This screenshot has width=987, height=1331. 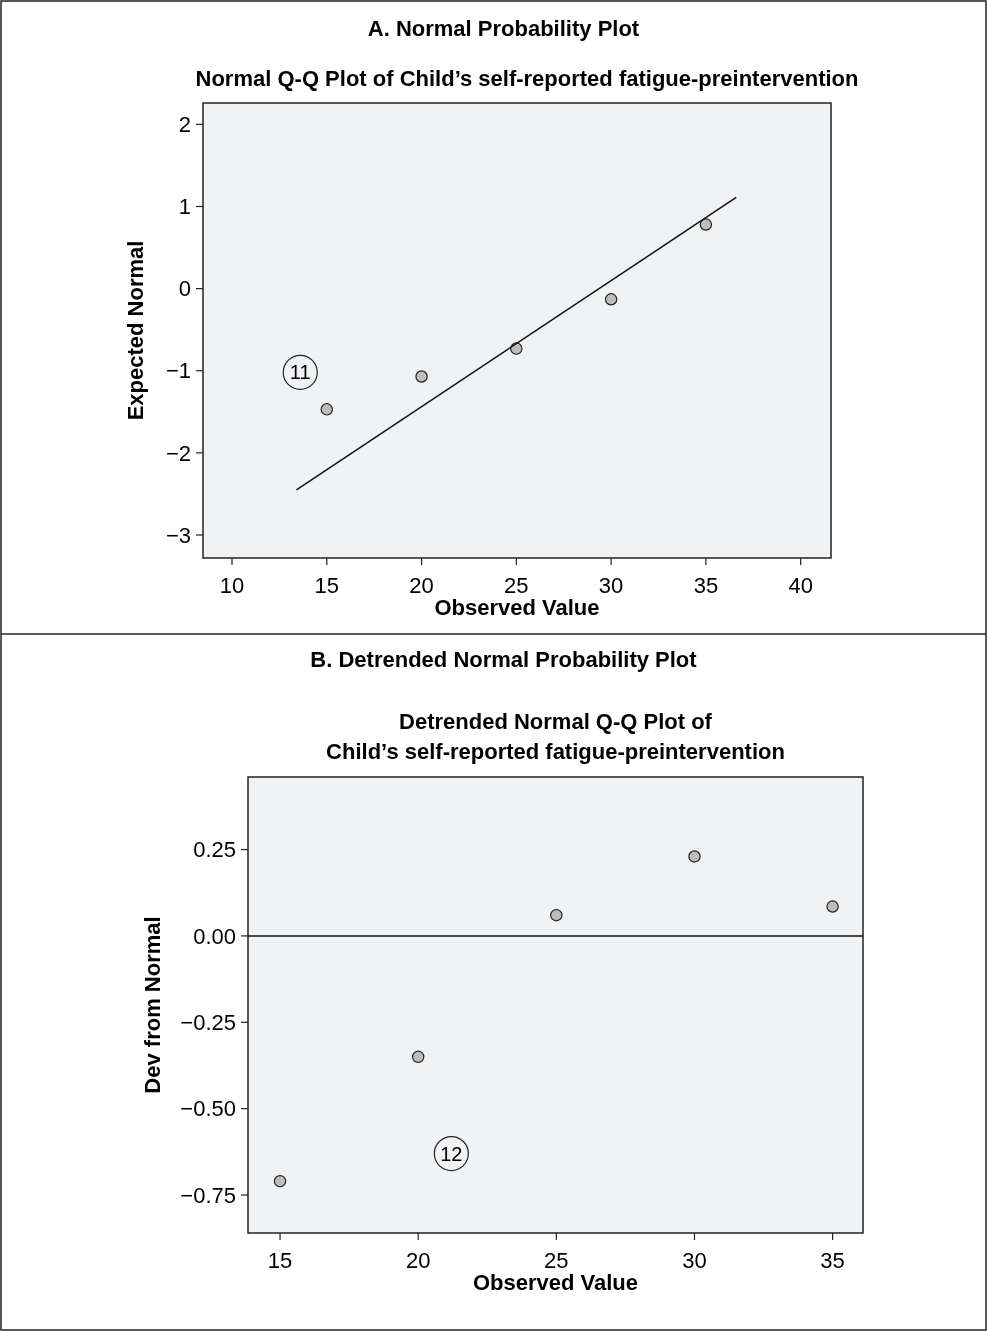 What do you see at coordinates (232, 585) in the screenshot?
I see `x-tick-label: 10` at bounding box center [232, 585].